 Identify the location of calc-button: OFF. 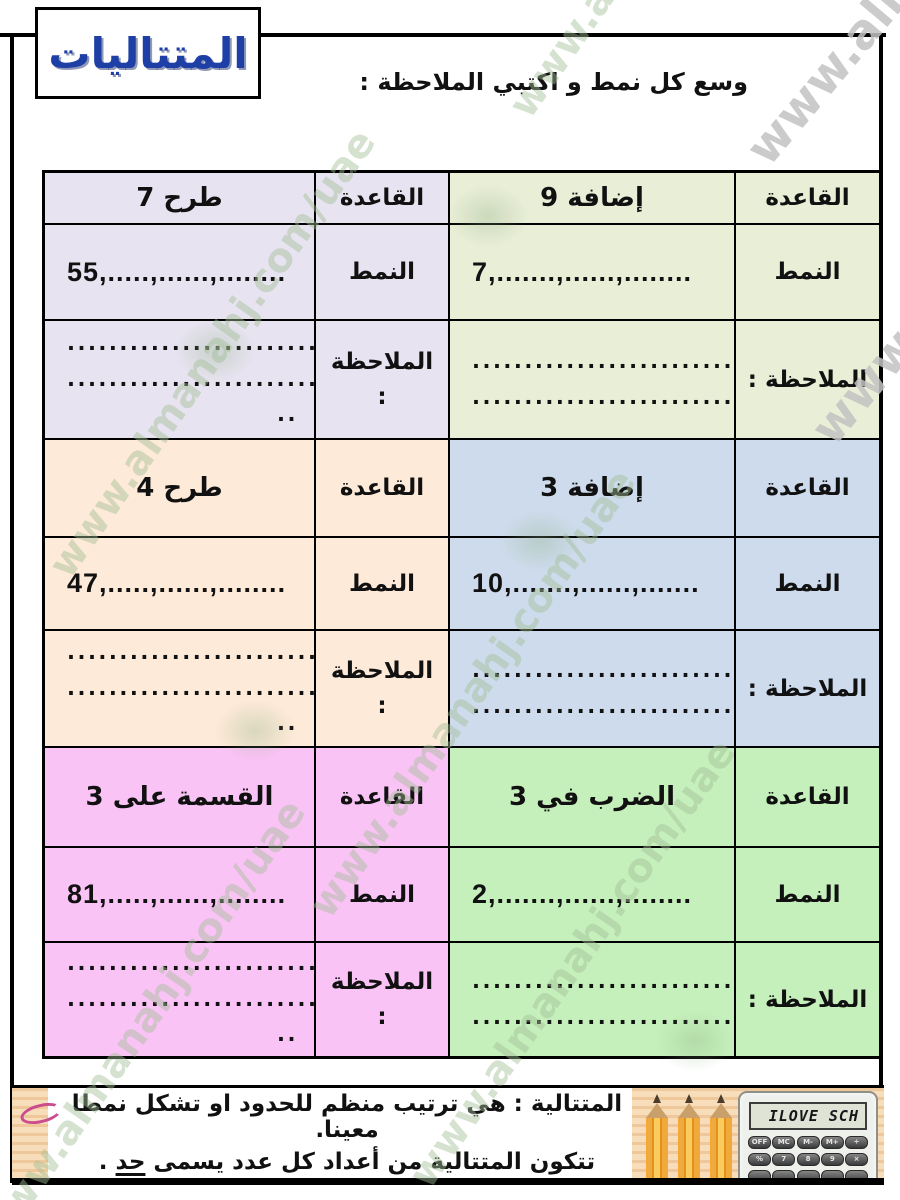
(759, 1142).